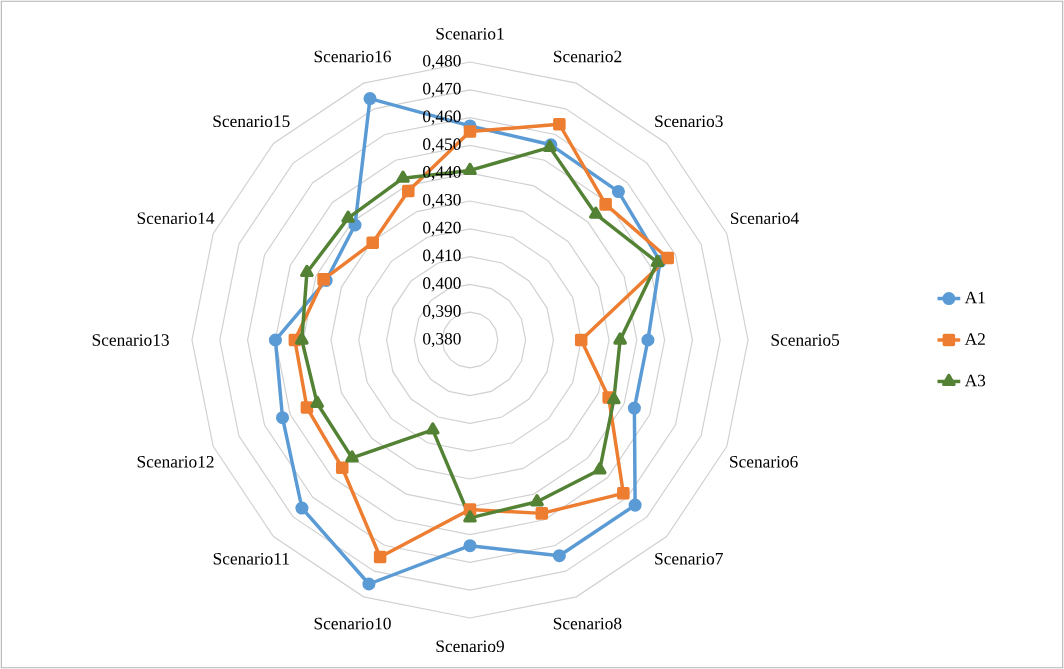 The height and width of the screenshot is (669, 1064). Describe the element at coordinates (251, 558) in the screenshot. I see `spoke-label: Scenario11` at that location.